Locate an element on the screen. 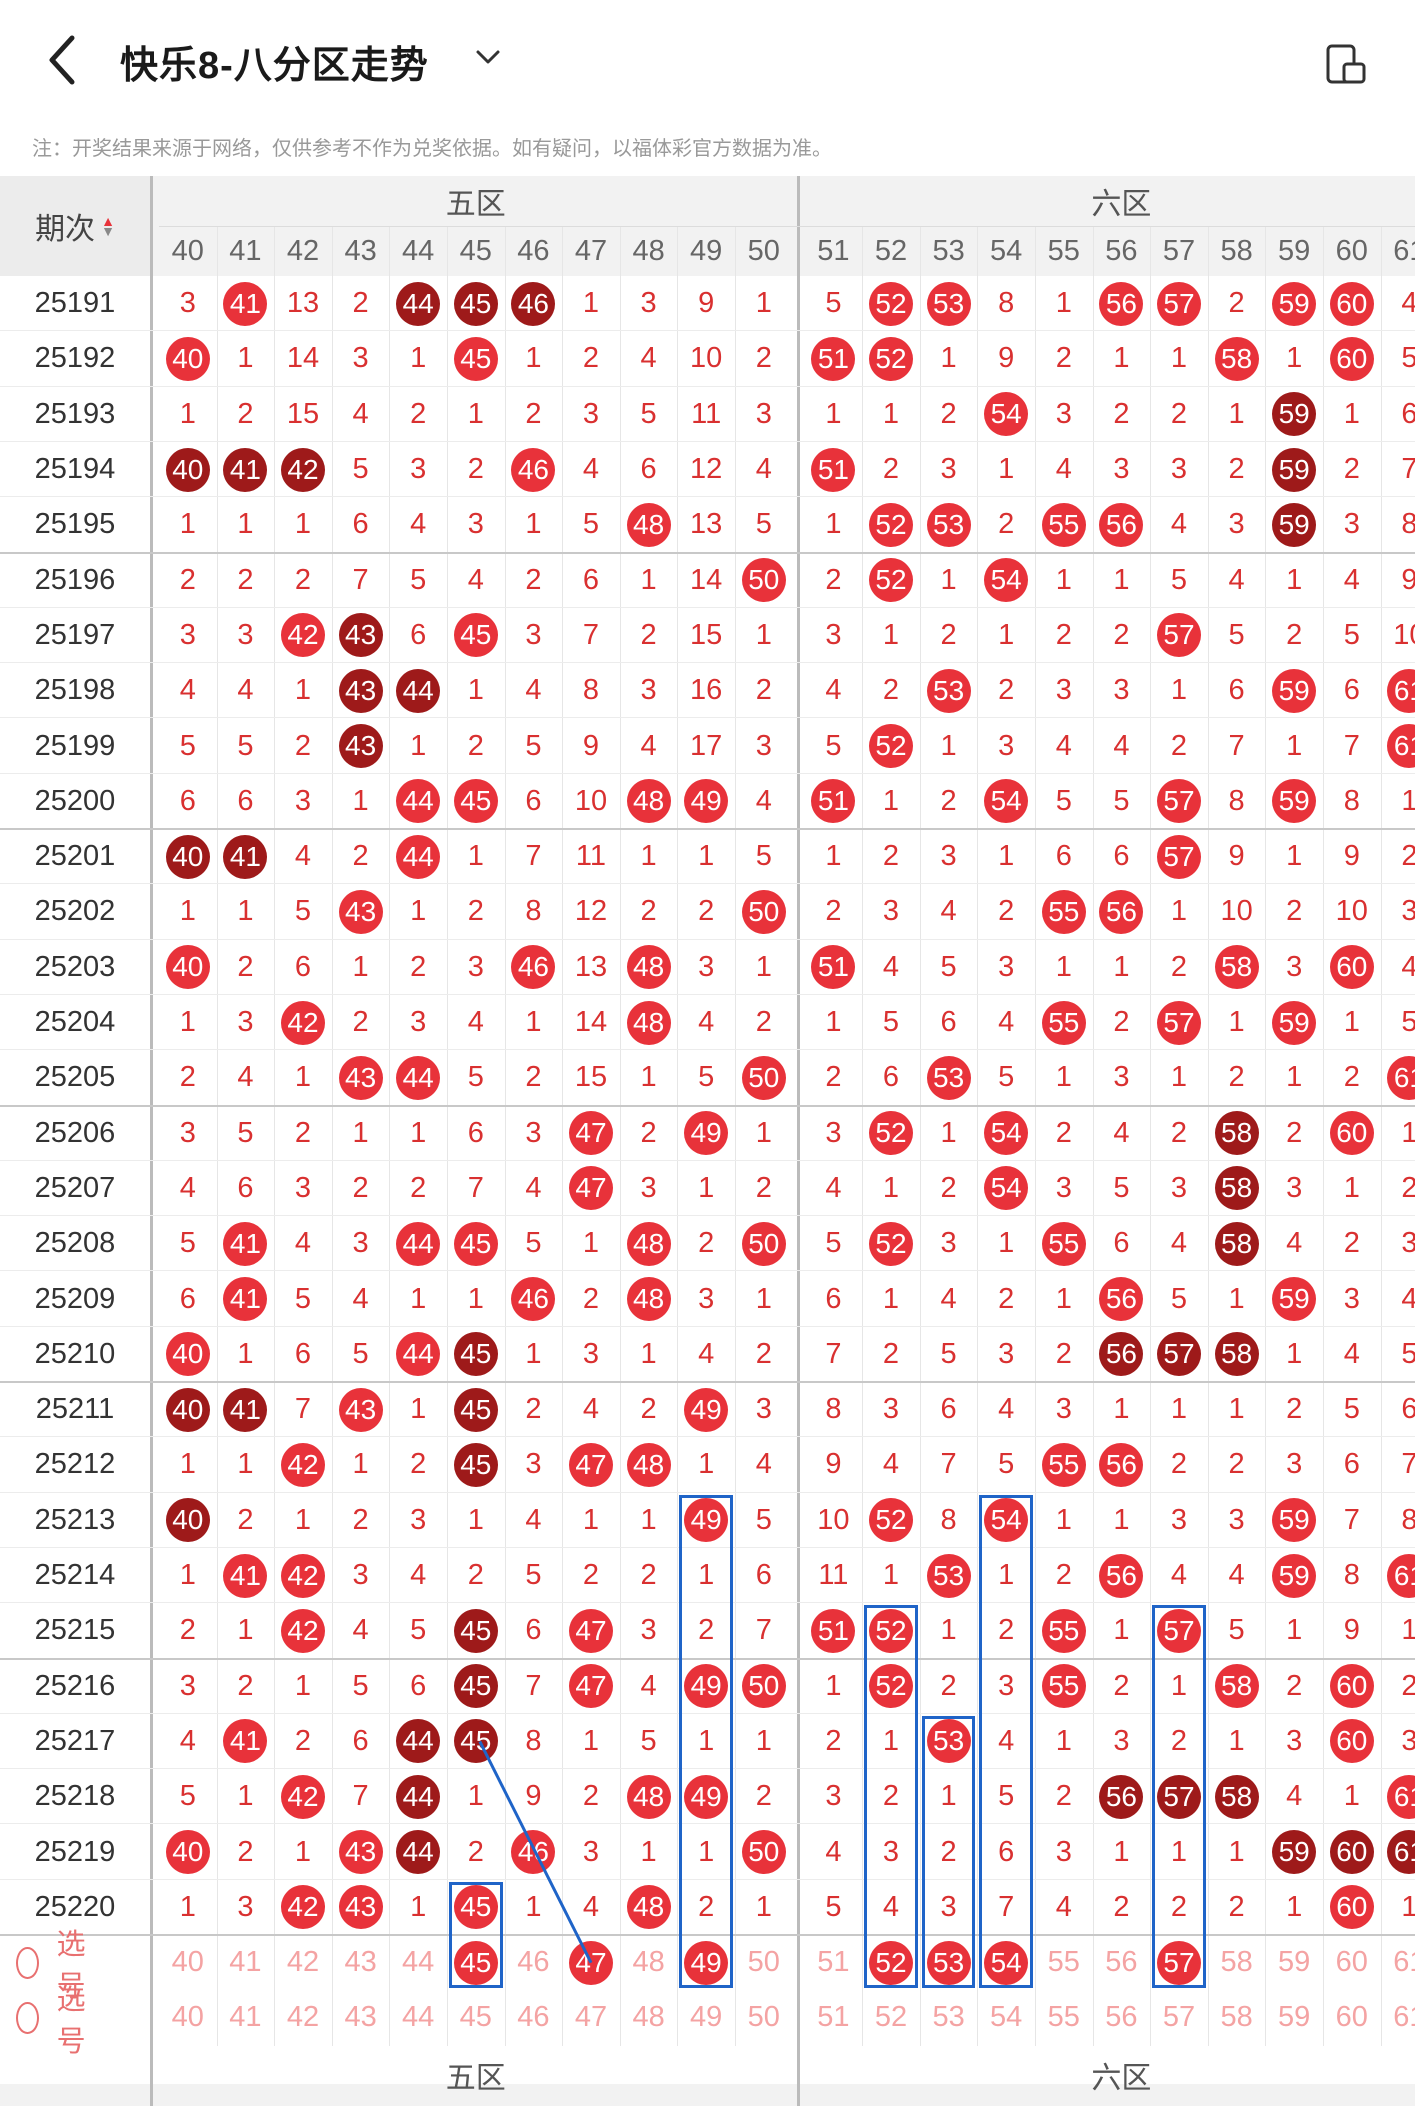  period-number: 25211 is located at coordinates (75, 1409).